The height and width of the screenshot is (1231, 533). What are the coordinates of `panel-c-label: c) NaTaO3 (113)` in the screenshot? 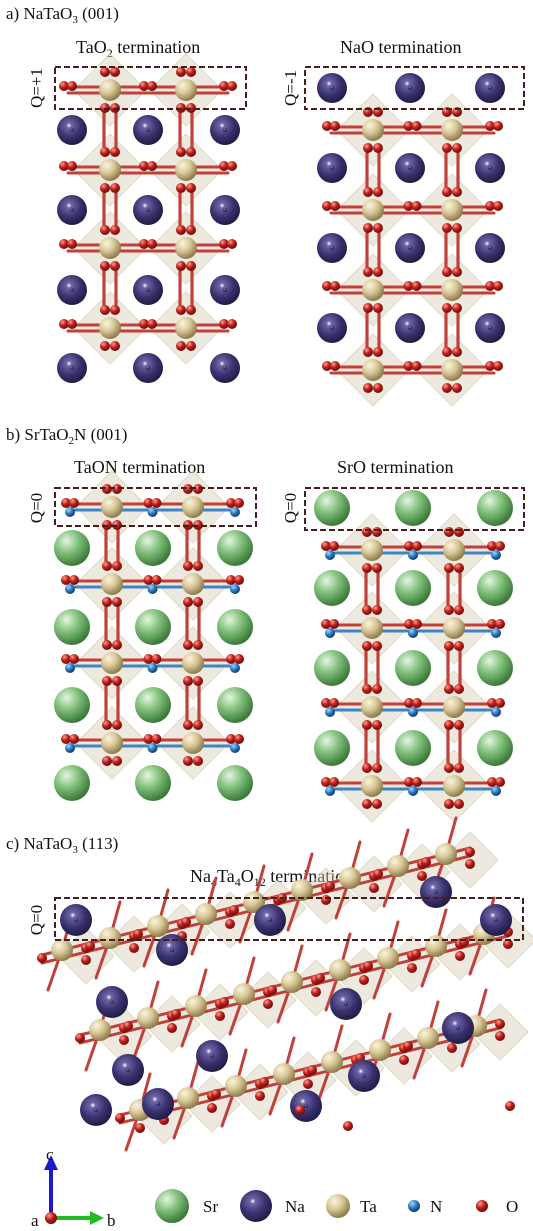 It's located at (62, 845).